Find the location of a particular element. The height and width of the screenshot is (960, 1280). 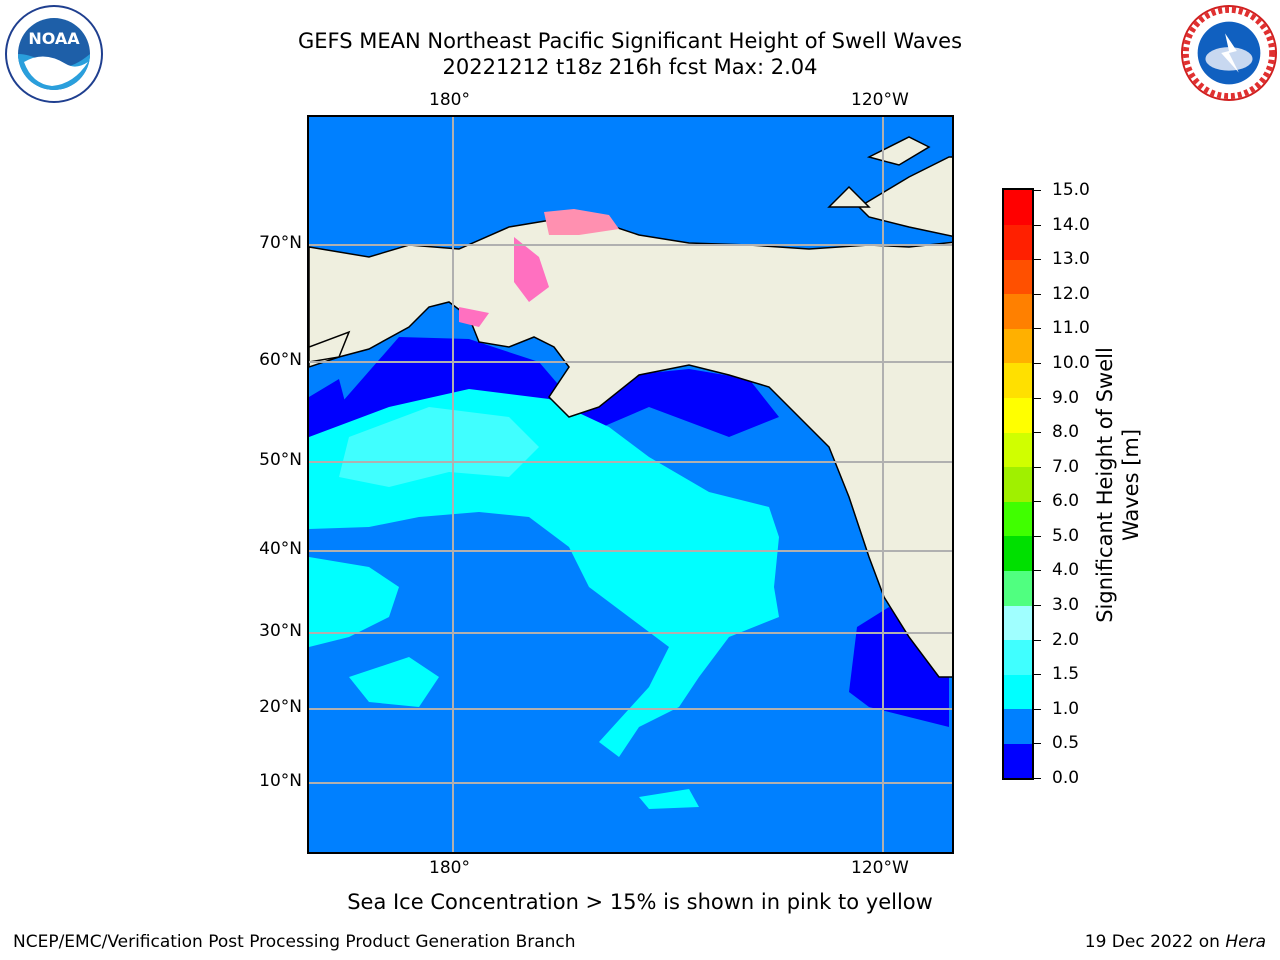

colorbar-tick-label: 2.0 is located at coordinates (1066, 639).